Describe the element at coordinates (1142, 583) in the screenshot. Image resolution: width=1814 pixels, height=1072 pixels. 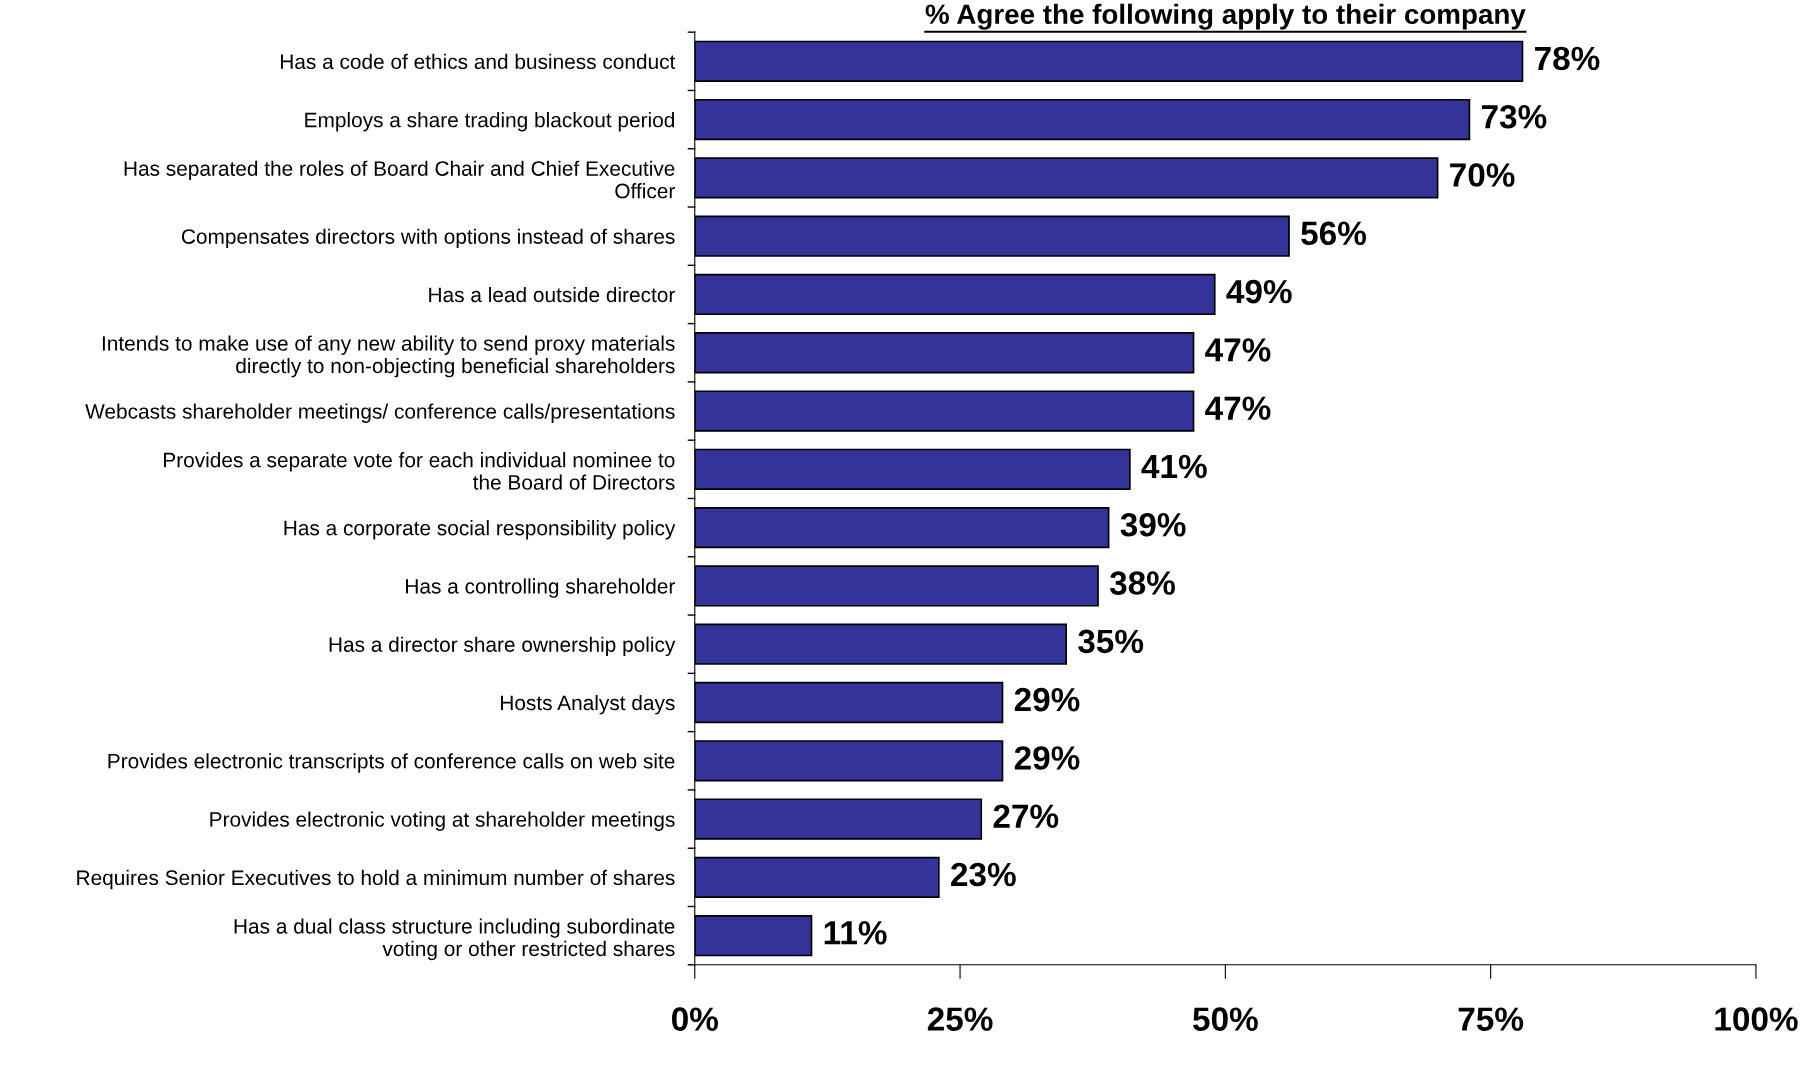
I see `data-label: 38%` at that location.